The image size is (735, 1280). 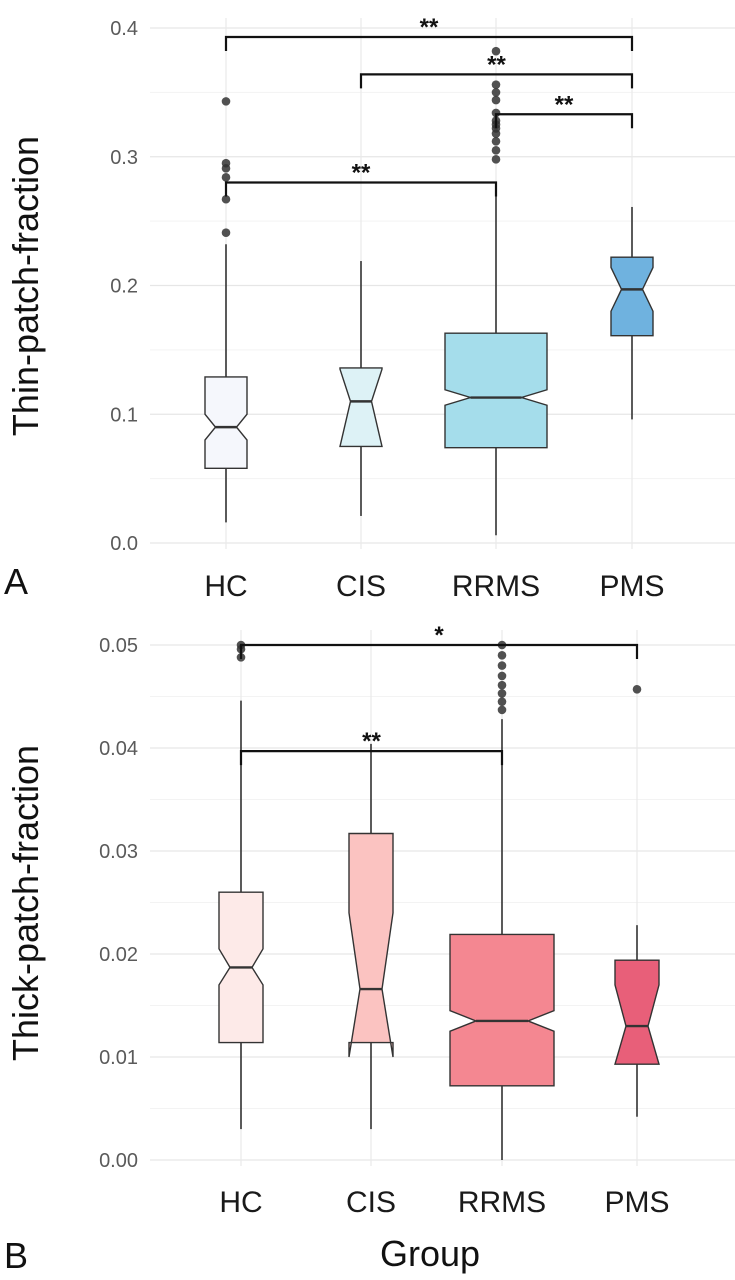 What do you see at coordinates (631, 586) in the screenshot?
I see `panel-a-x-tick-label: PMS` at bounding box center [631, 586].